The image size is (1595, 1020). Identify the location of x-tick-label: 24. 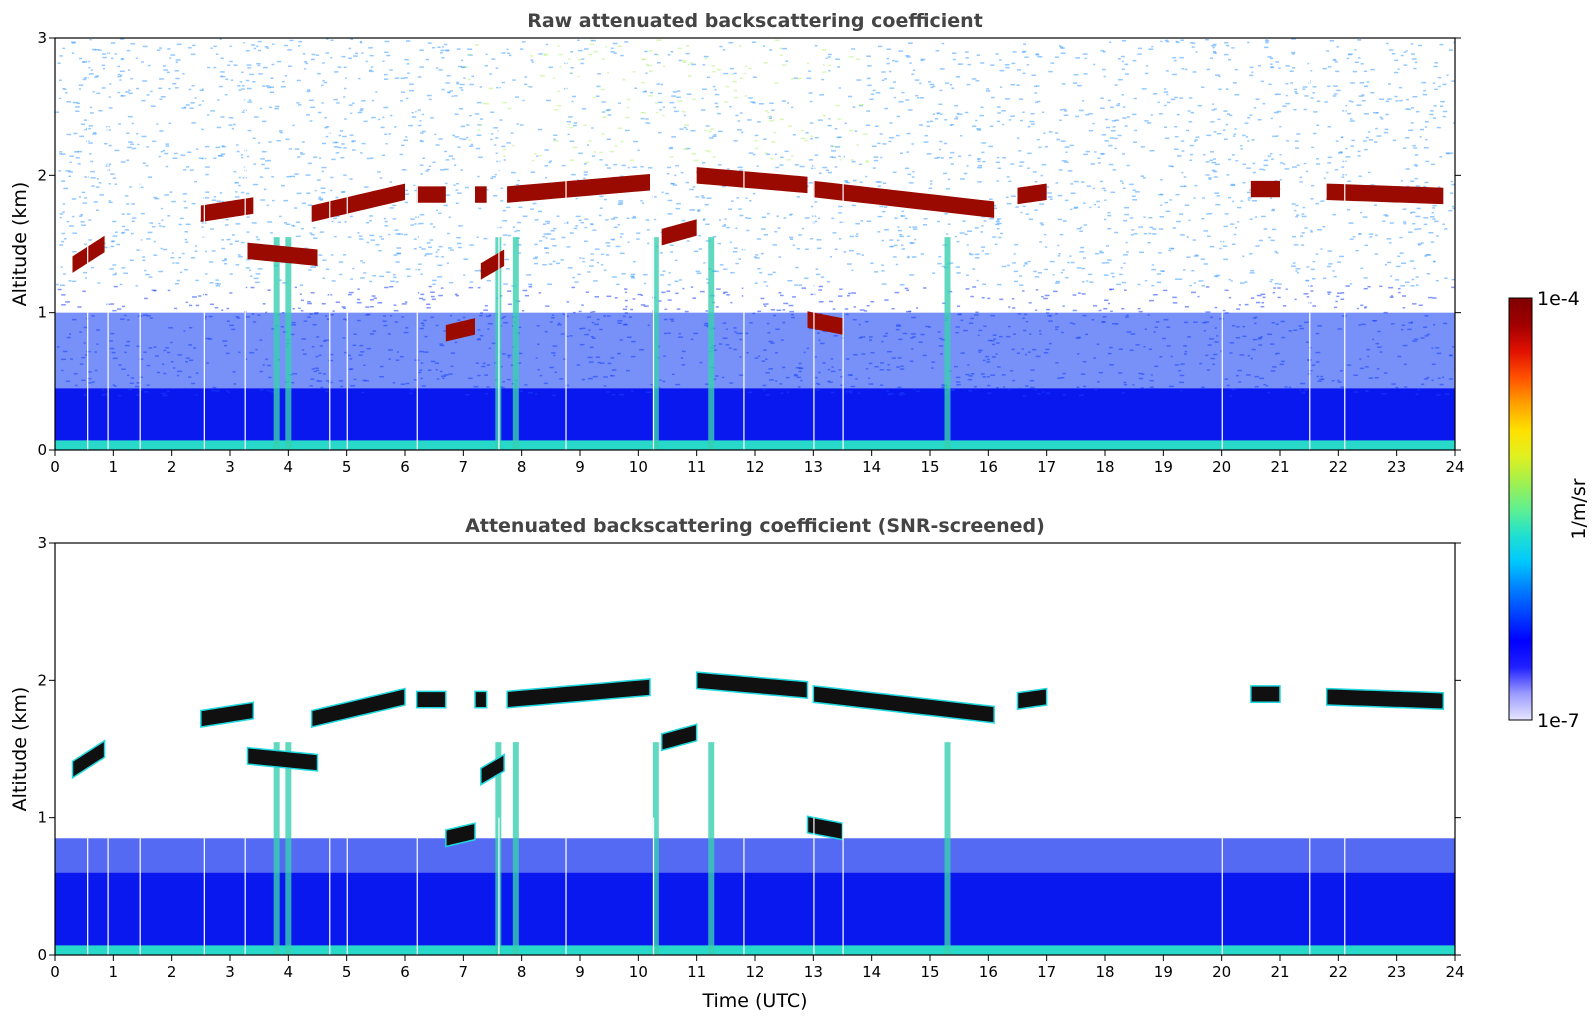
(1454, 972).